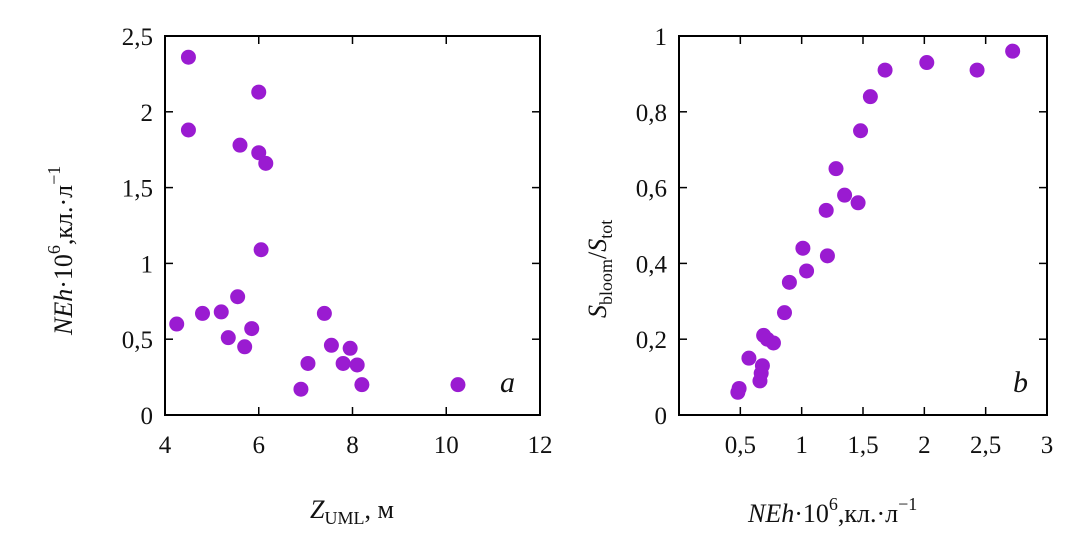  What do you see at coordinates (1020, 382) in the screenshot?
I see `panel-b-letter: b` at bounding box center [1020, 382].